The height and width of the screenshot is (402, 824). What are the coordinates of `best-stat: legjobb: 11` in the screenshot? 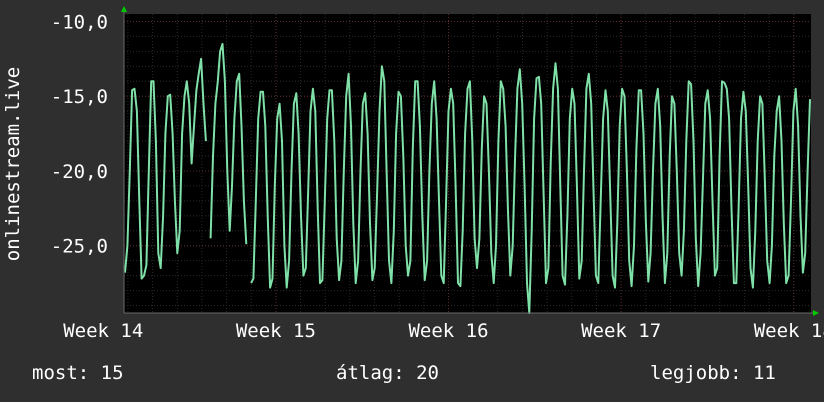 It's located at (713, 373).